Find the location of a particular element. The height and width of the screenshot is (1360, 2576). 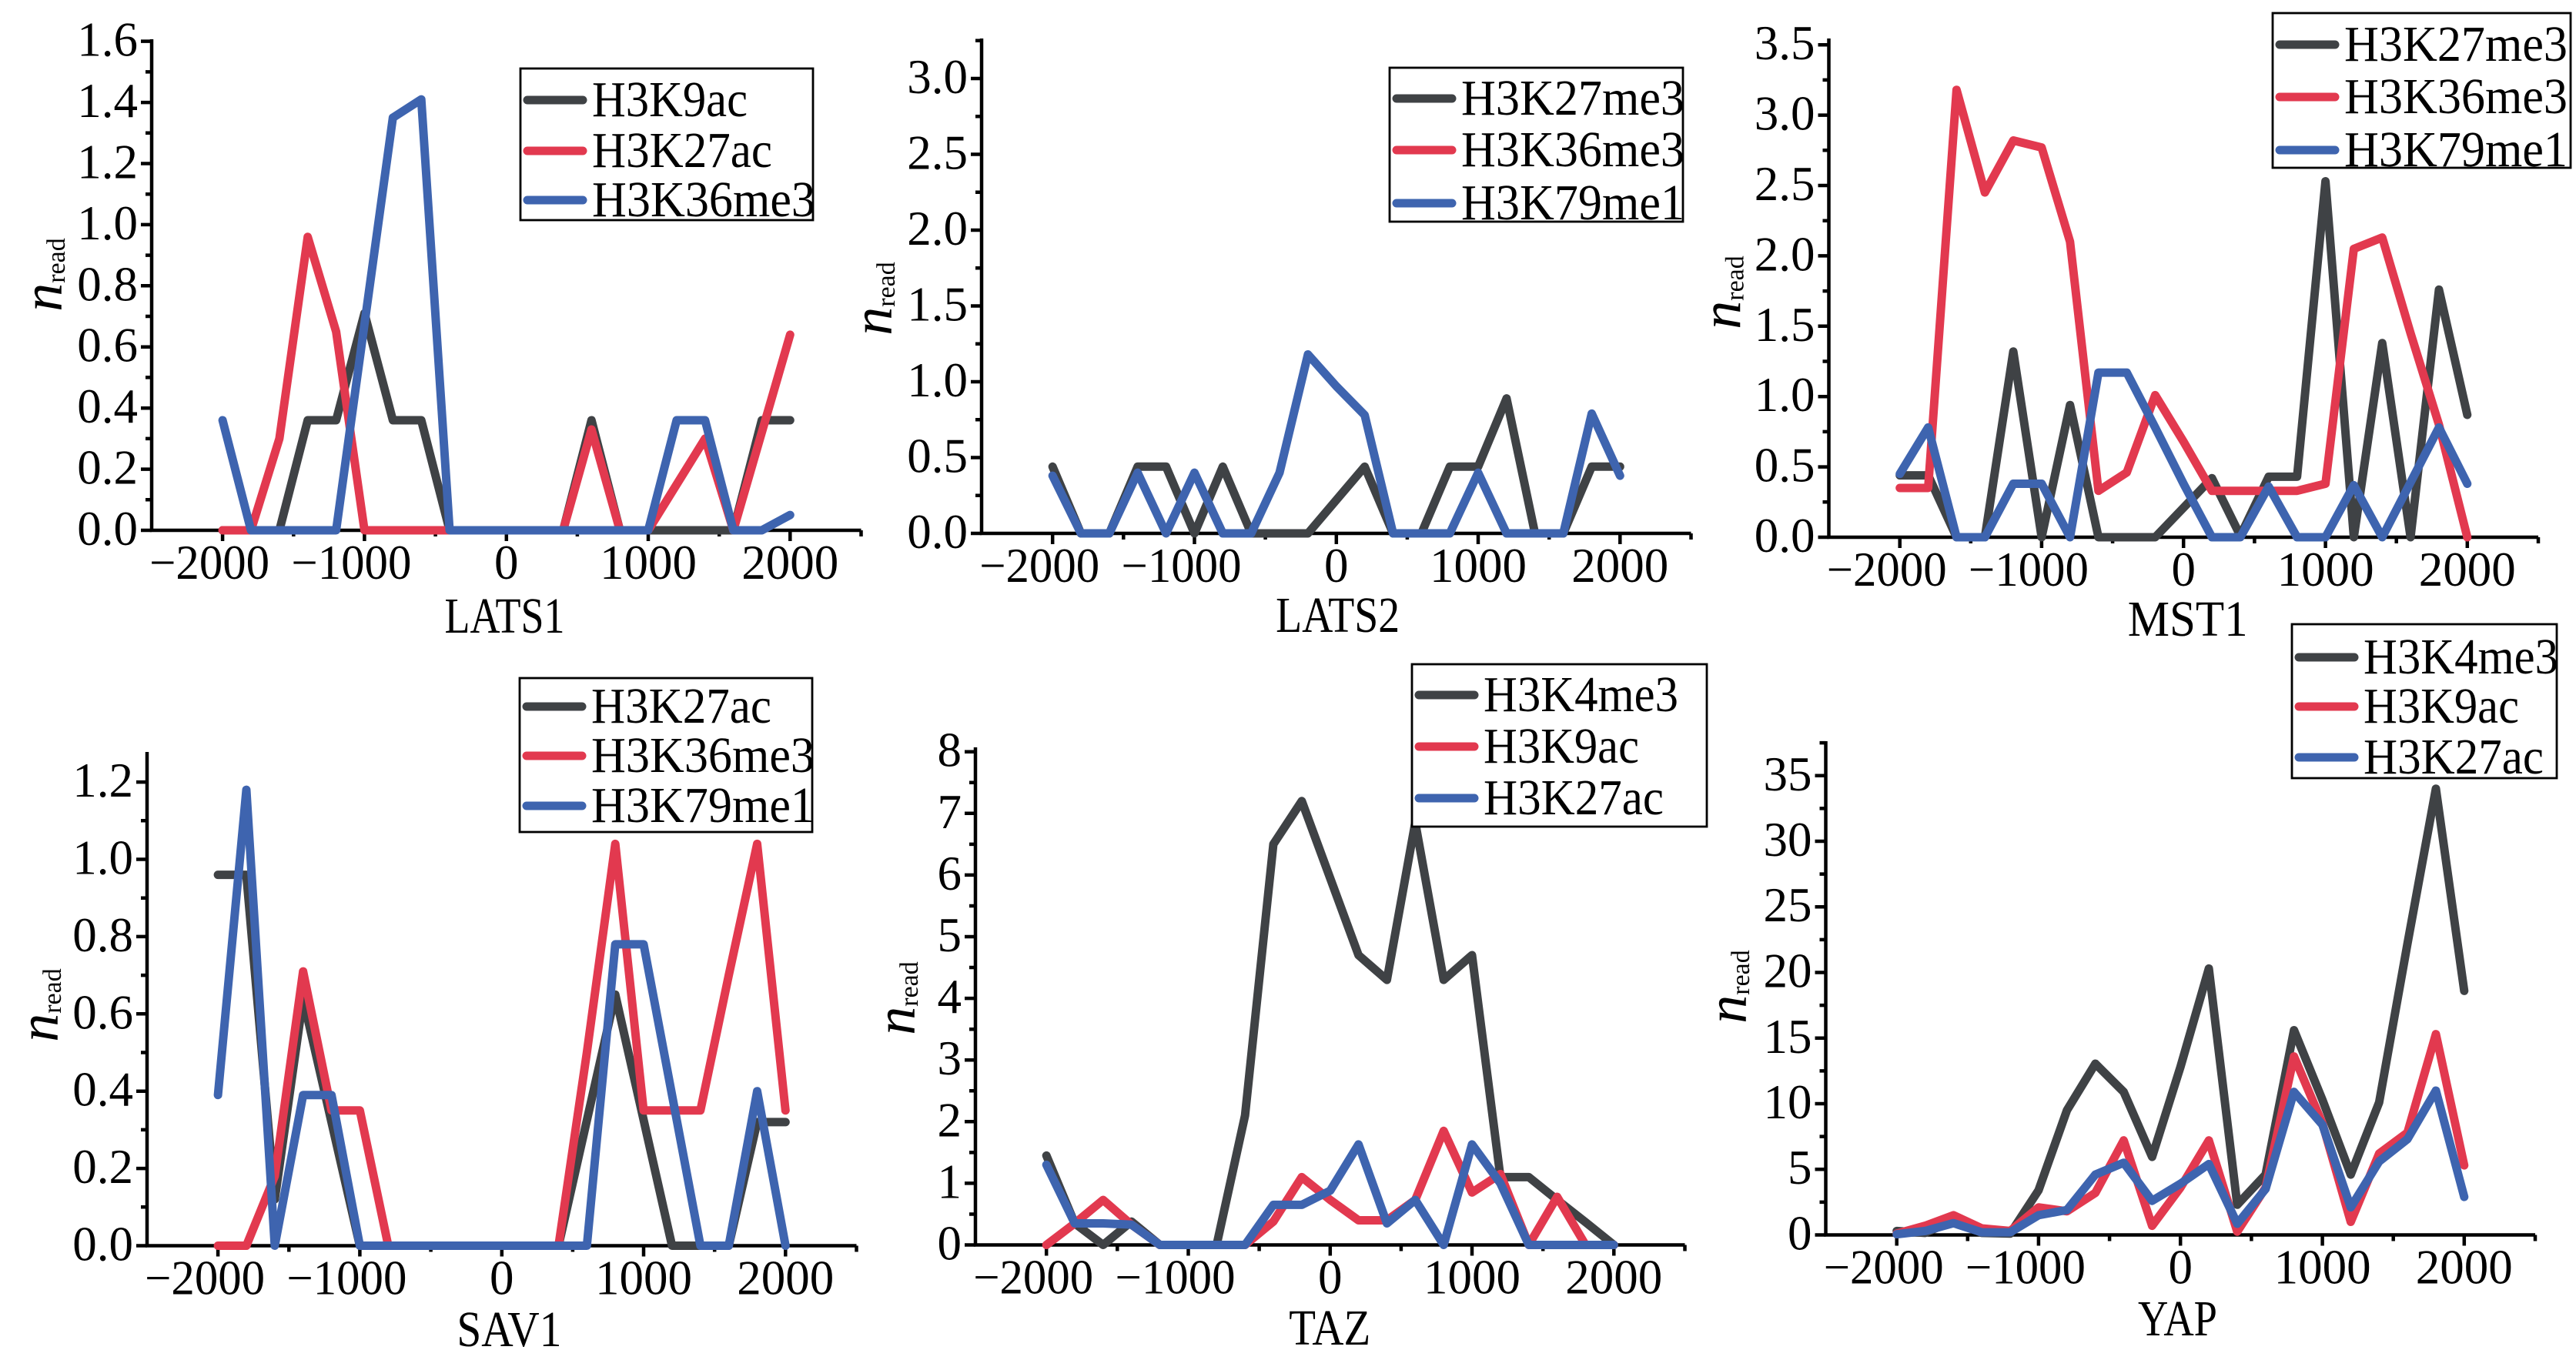

svg-text: 3 is located at coordinates (950, 1058).